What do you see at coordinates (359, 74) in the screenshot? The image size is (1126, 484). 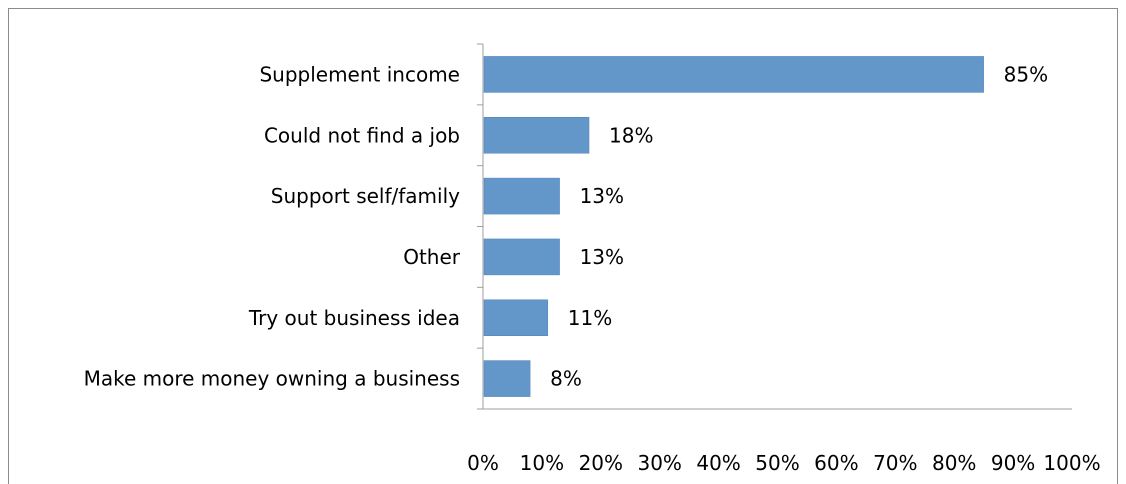 I see `category-label: Supplement income` at bounding box center [359, 74].